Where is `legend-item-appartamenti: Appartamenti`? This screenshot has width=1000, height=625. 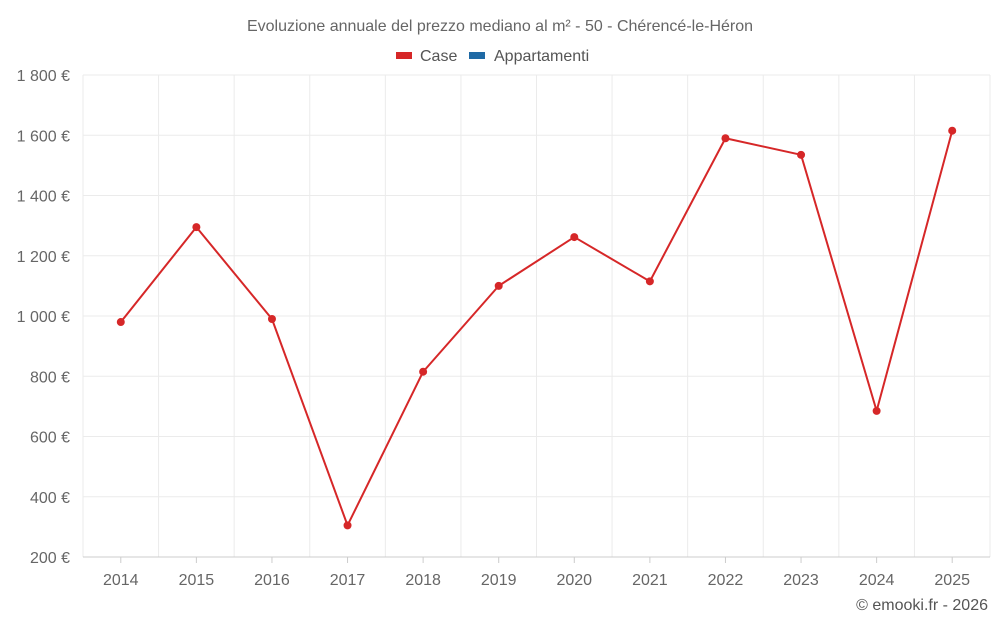 legend-item-appartamenti: Appartamenti is located at coordinates (529, 56).